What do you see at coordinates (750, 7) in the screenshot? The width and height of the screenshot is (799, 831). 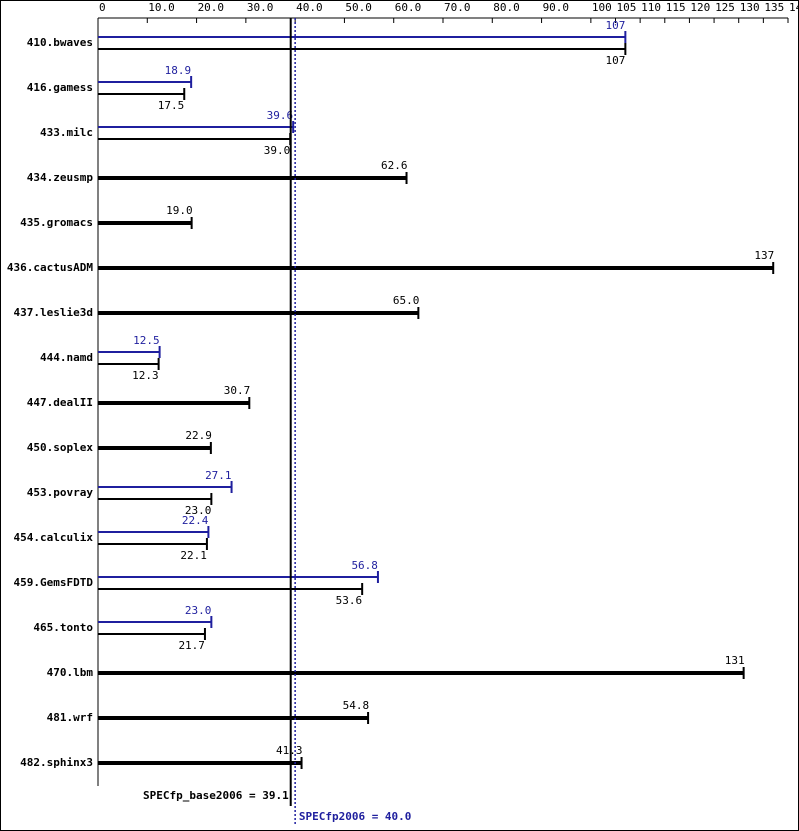 I see `x-tick-label: 130` at bounding box center [750, 7].